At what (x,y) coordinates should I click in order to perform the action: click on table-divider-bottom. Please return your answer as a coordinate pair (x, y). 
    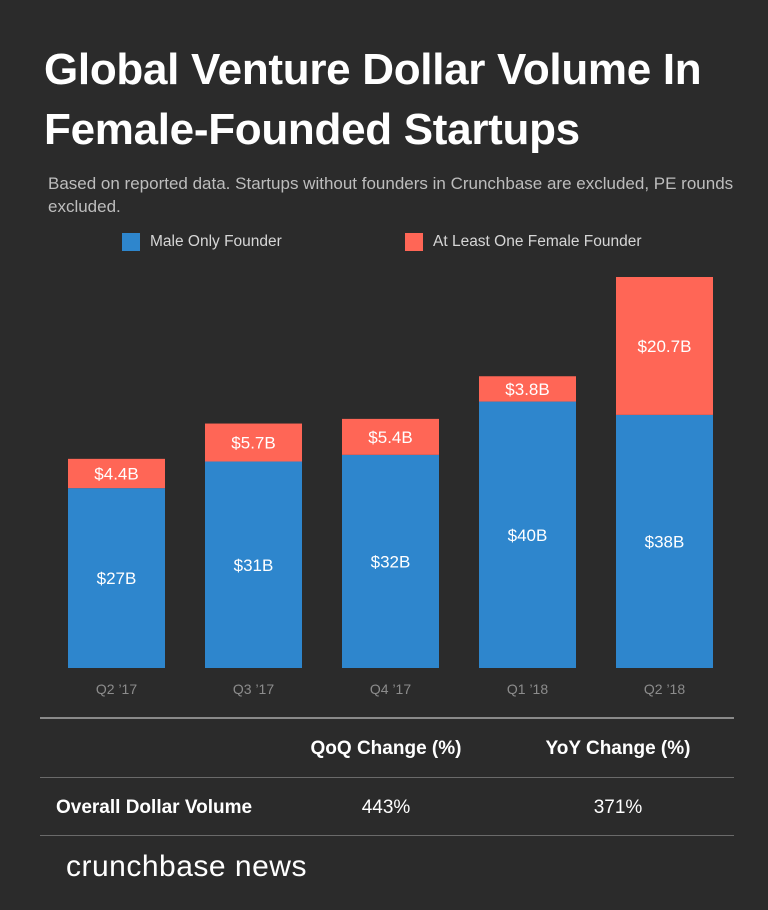
    Looking at the image, I should click on (387, 835).